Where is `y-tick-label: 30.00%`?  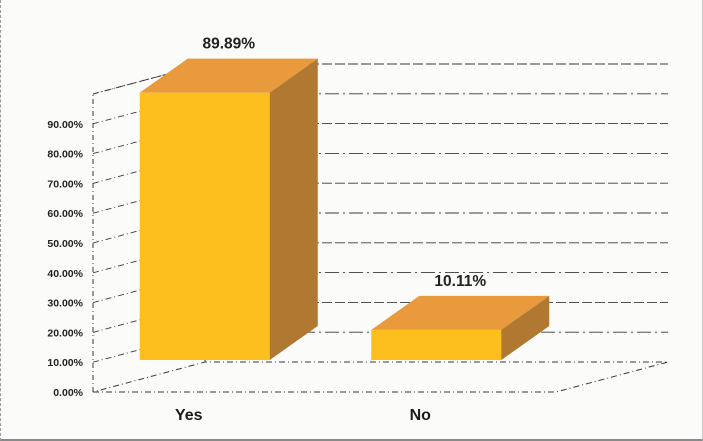
y-tick-label: 30.00% is located at coordinates (65, 304).